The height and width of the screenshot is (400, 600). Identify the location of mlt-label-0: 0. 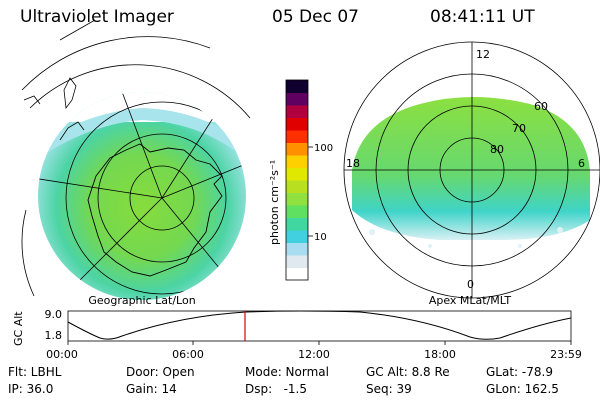
(470, 284).